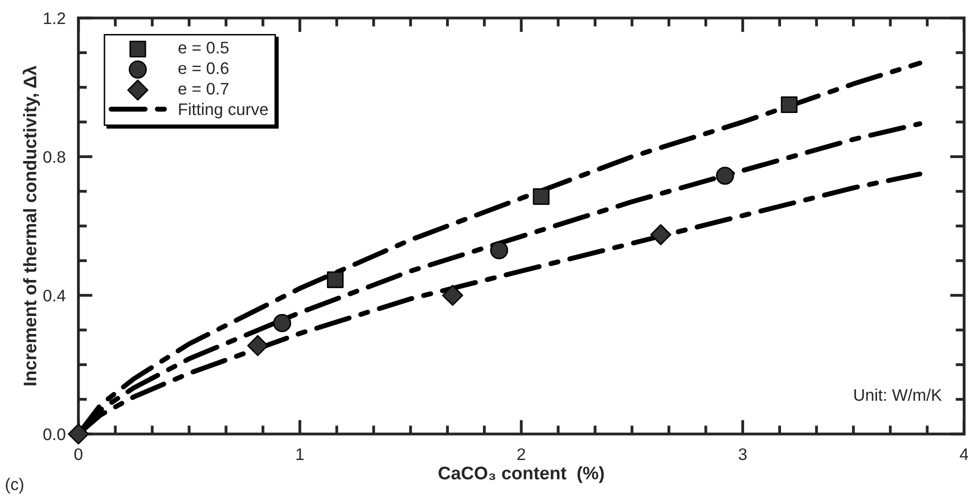 The image size is (968, 500). Describe the element at coordinates (223, 110) in the screenshot. I see `legend-label: Fitting curve` at that location.